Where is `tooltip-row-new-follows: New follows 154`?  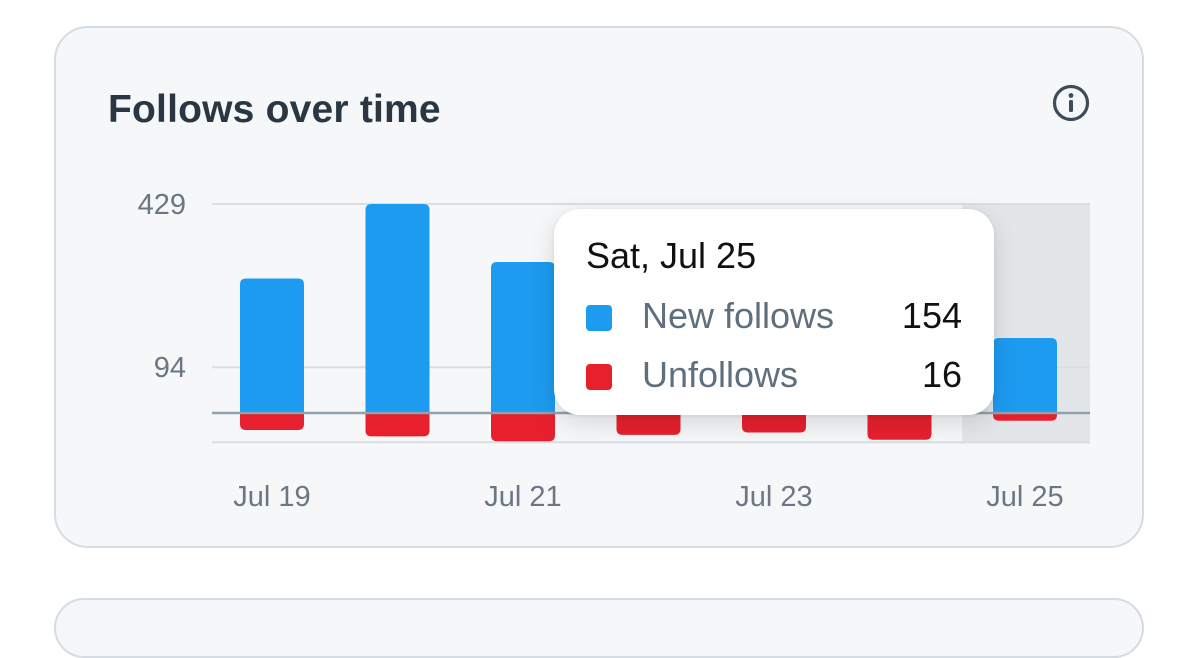
tooltip-row-new-follows: New follows 154 is located at coordinates (774, 317).